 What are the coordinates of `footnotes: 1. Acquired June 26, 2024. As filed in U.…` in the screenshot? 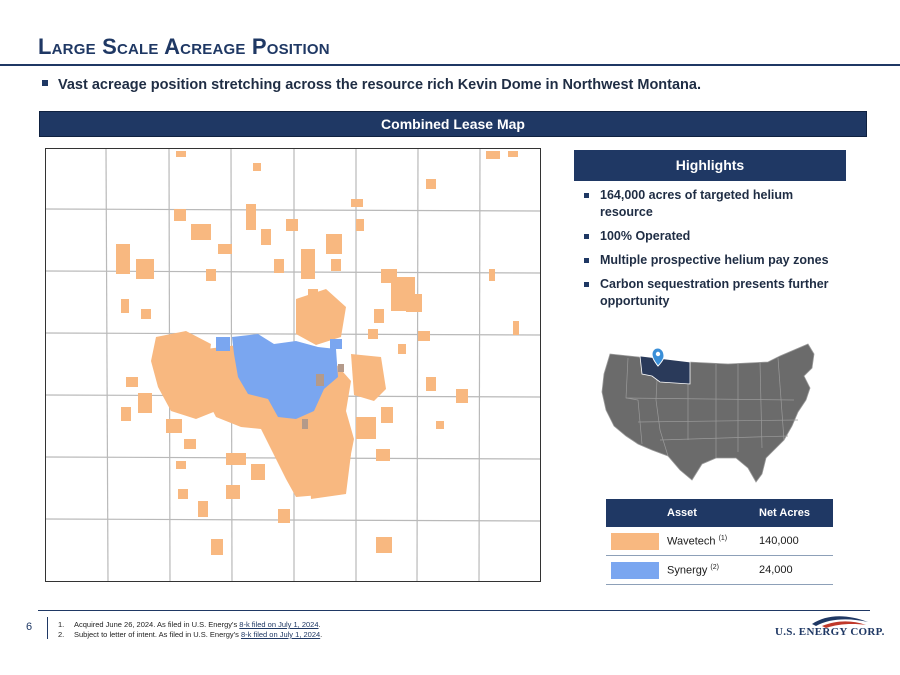 It's located at (190, 630).